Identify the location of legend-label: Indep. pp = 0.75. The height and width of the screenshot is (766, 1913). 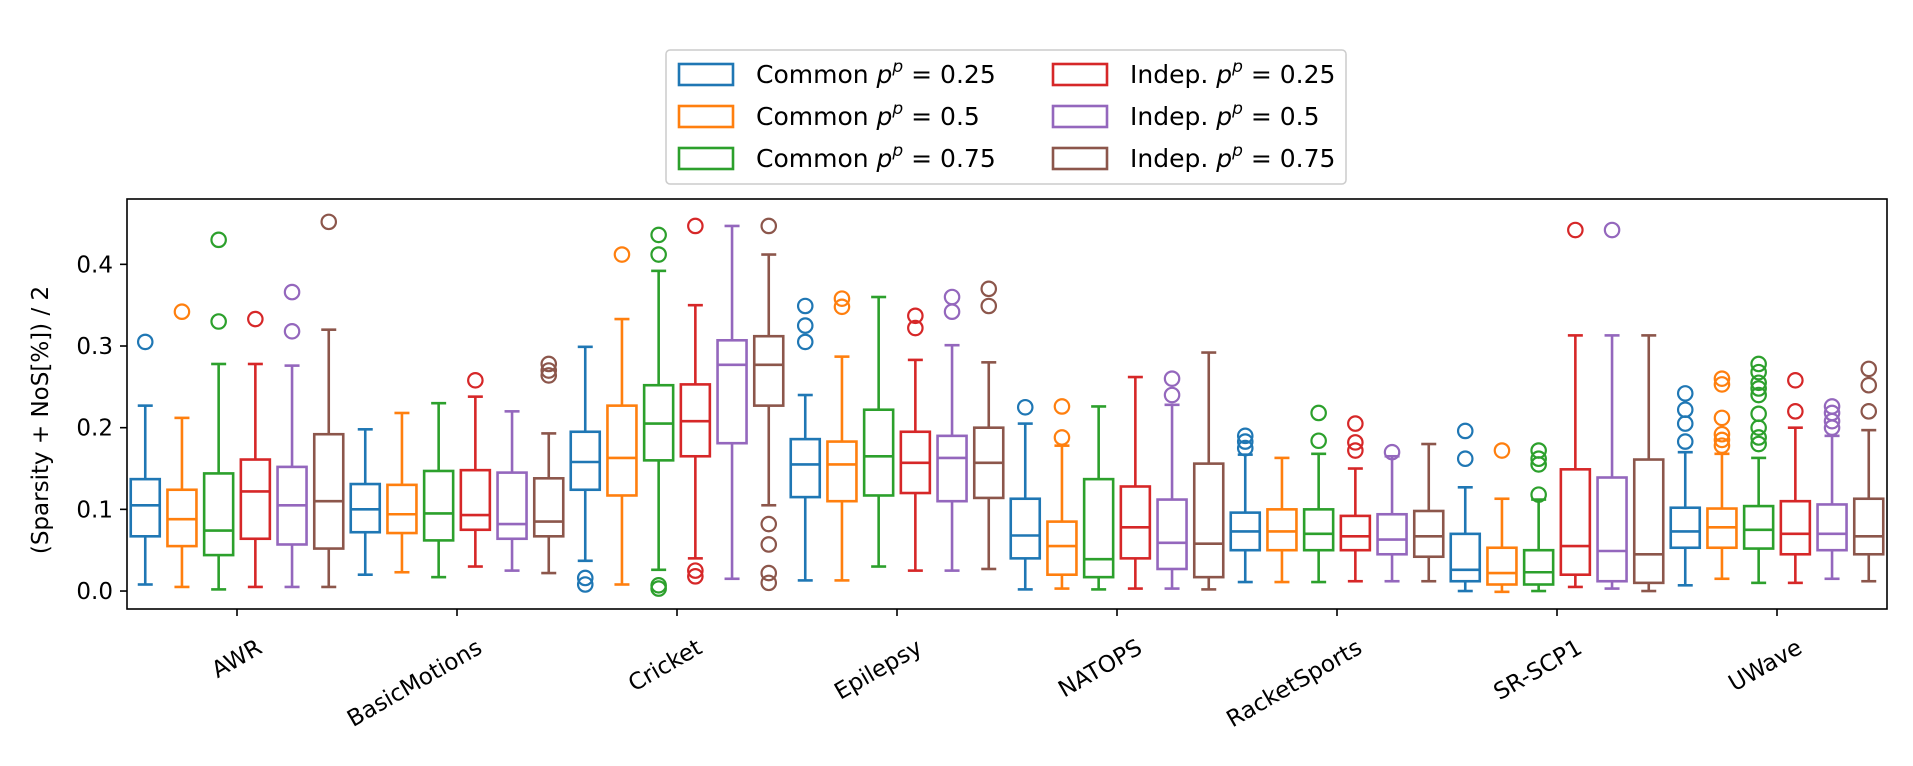
(1232, 157).